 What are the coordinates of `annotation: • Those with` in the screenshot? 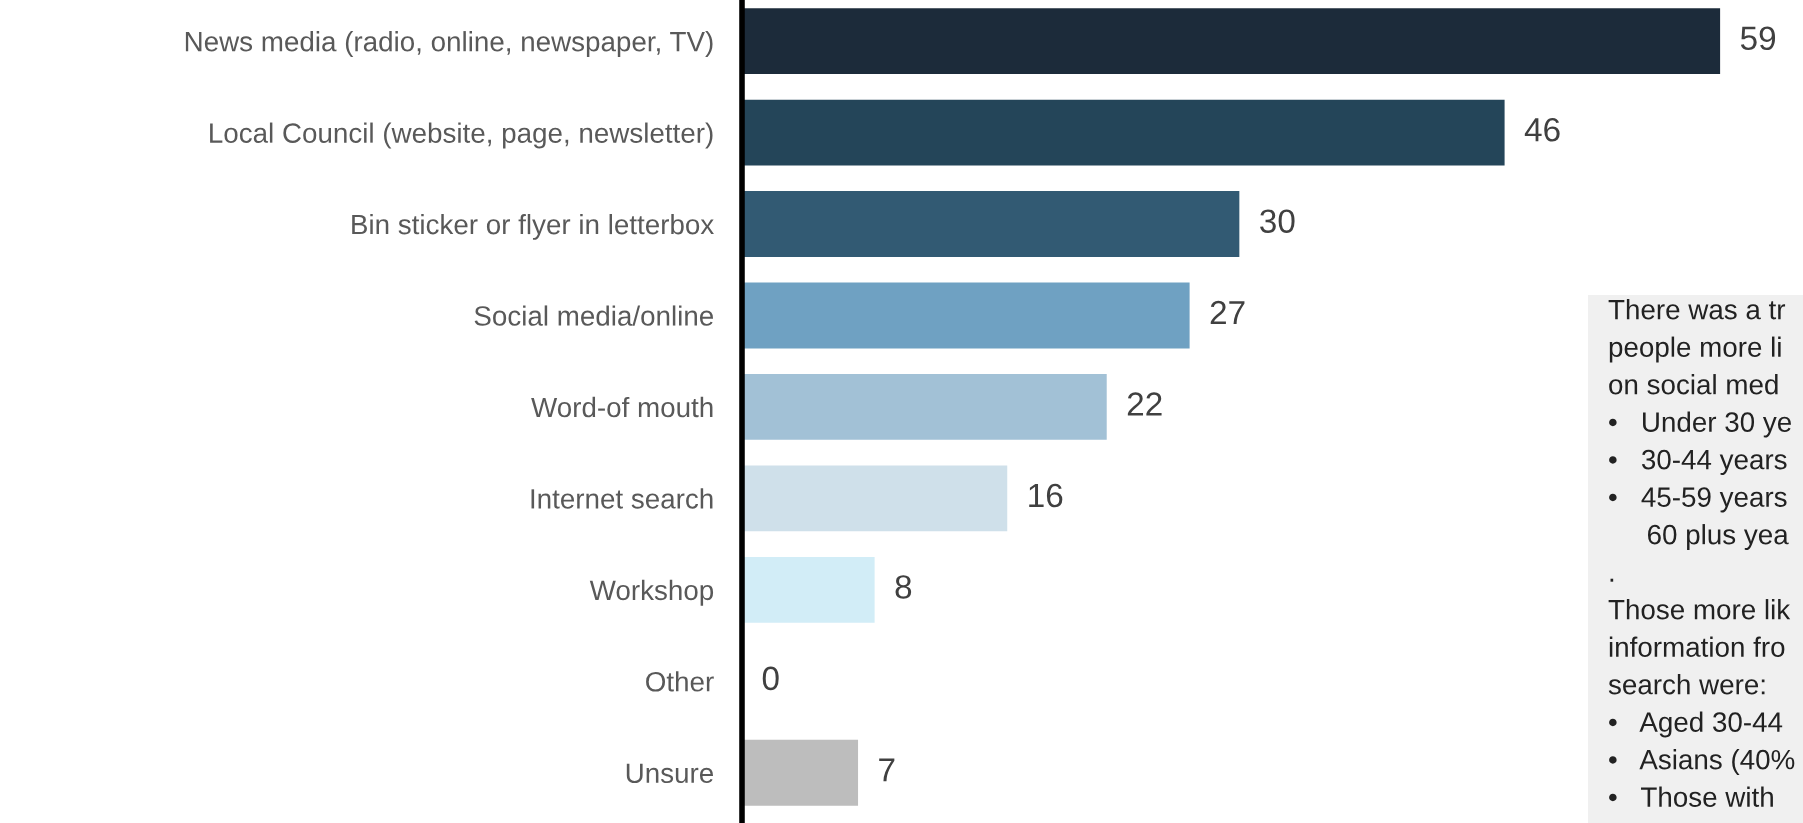 It's located at (1691, 796).